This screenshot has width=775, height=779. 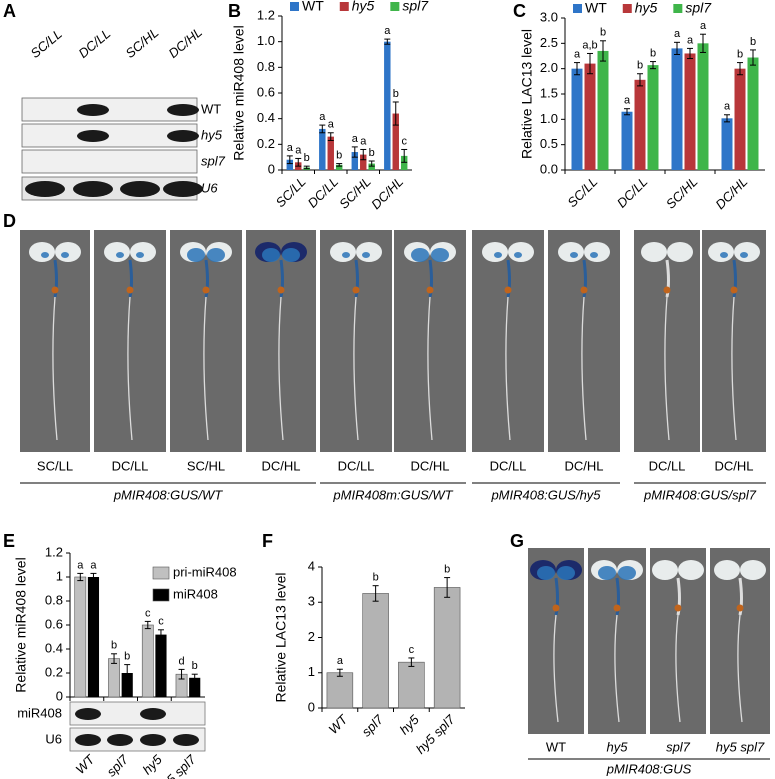 What do you see at coordinates (409, 724) in the screenshot?
I see `x-tick-label: hy5` at bounding box center [409, 724].